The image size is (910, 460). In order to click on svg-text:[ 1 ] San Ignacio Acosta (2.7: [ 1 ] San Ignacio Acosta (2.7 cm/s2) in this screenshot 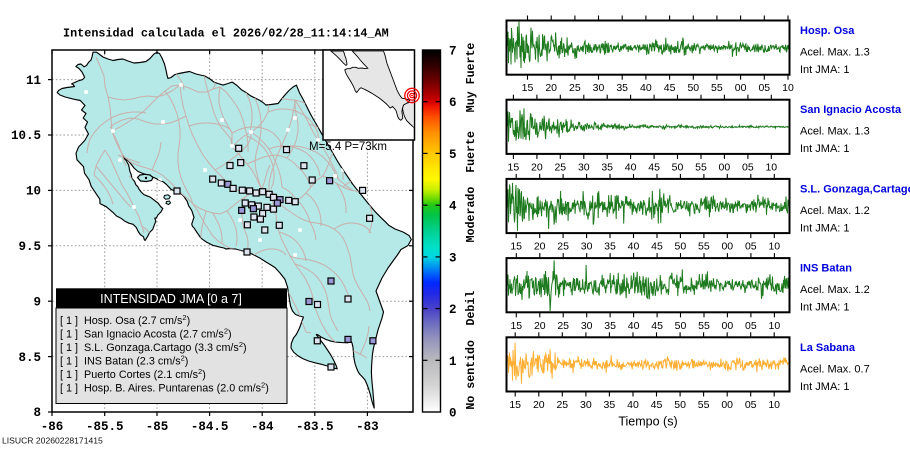, I will do `click(146, 334)`.